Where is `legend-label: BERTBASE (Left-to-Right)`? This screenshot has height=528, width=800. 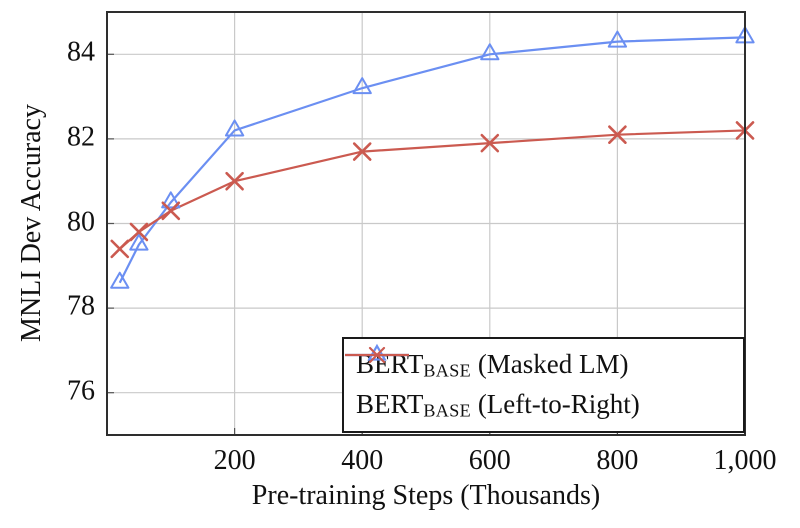 legend-label: BERTBASE (Left-to-Right) is located at coordinates (498, 404).